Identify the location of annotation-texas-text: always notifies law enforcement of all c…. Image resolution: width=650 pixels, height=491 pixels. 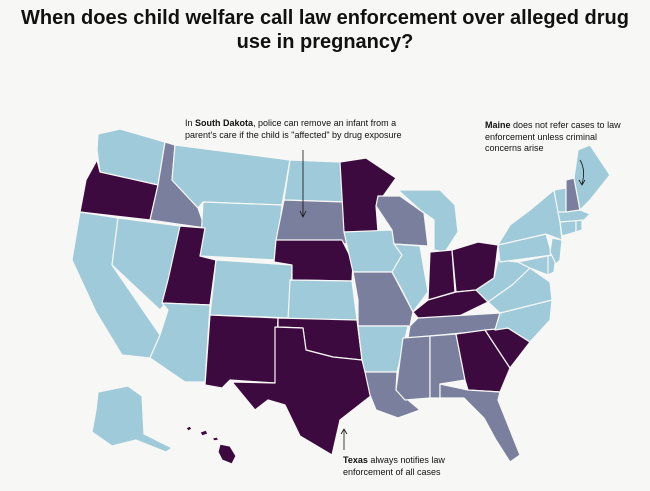
(394, 466).